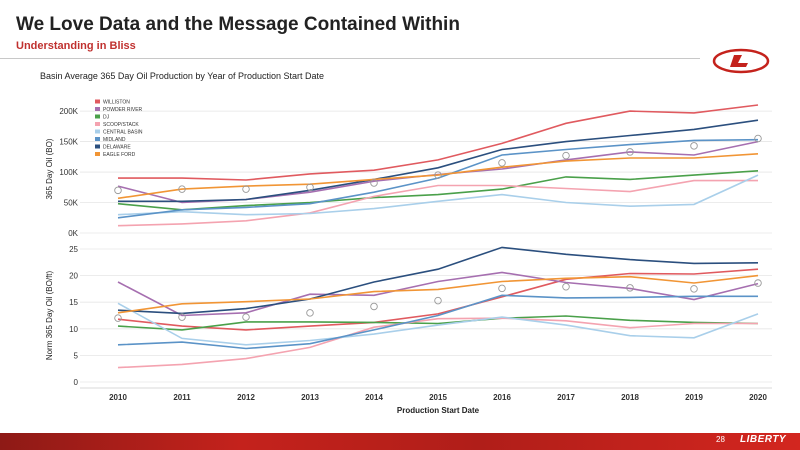 This screenshot has width=800, height=450. Describe the element at coordinates (76, 355) in the screenshot. I see `y-tick-label: 5` at that location.